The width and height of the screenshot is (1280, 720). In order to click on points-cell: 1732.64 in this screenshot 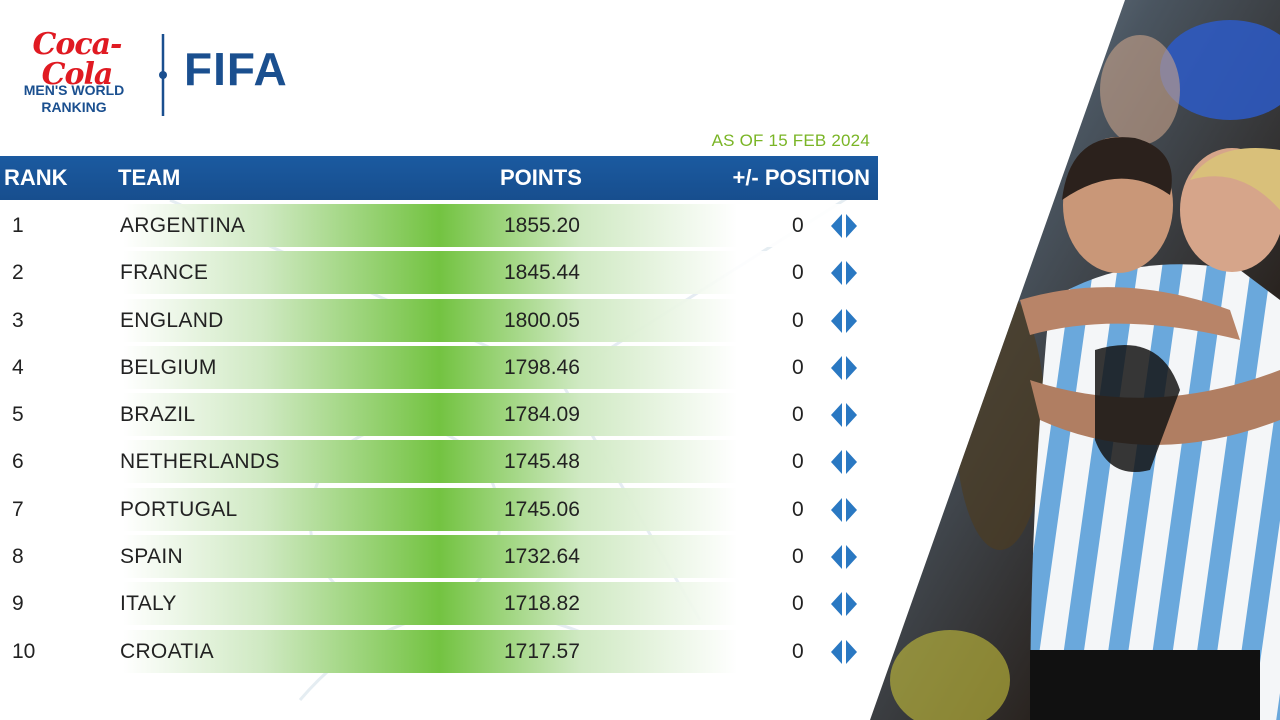, I will do `click(542, 557)`.